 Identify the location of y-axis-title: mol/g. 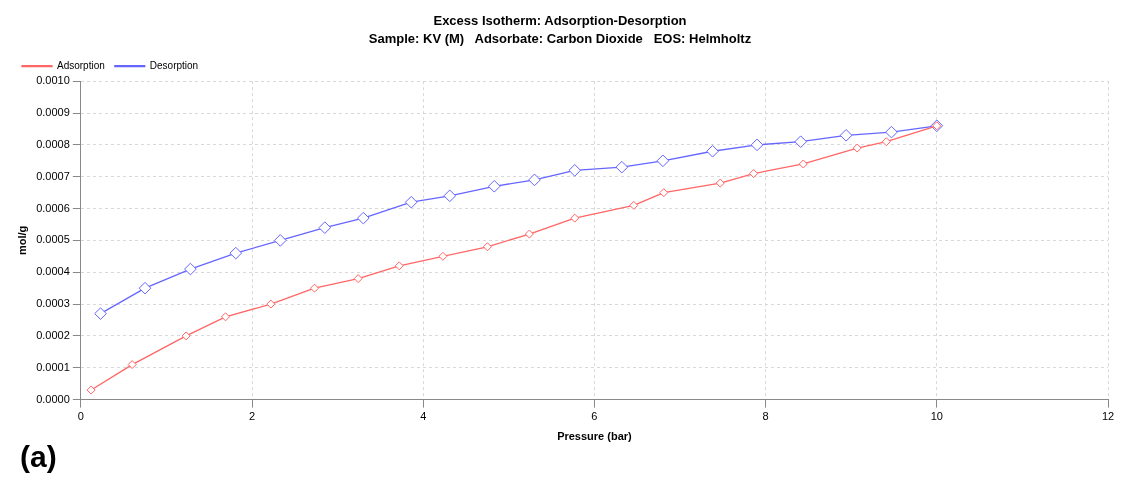
(21, 240).